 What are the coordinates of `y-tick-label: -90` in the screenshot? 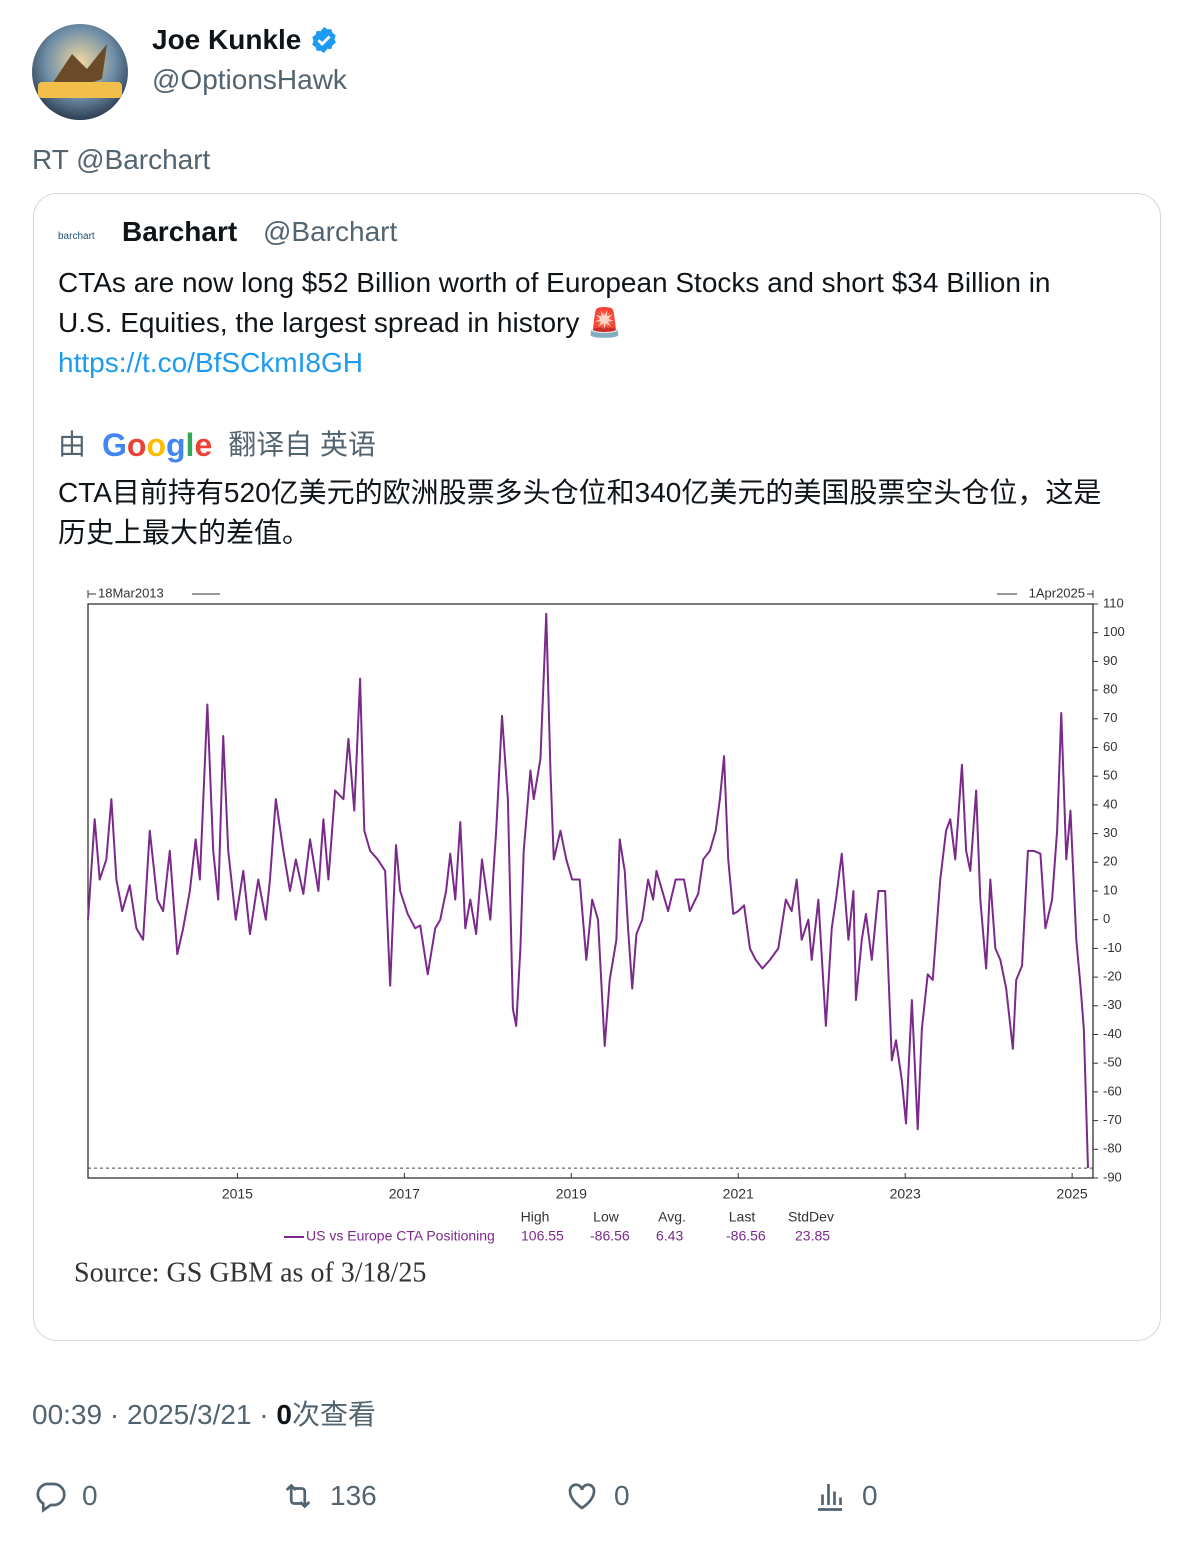 It's located at (1112, 1176).